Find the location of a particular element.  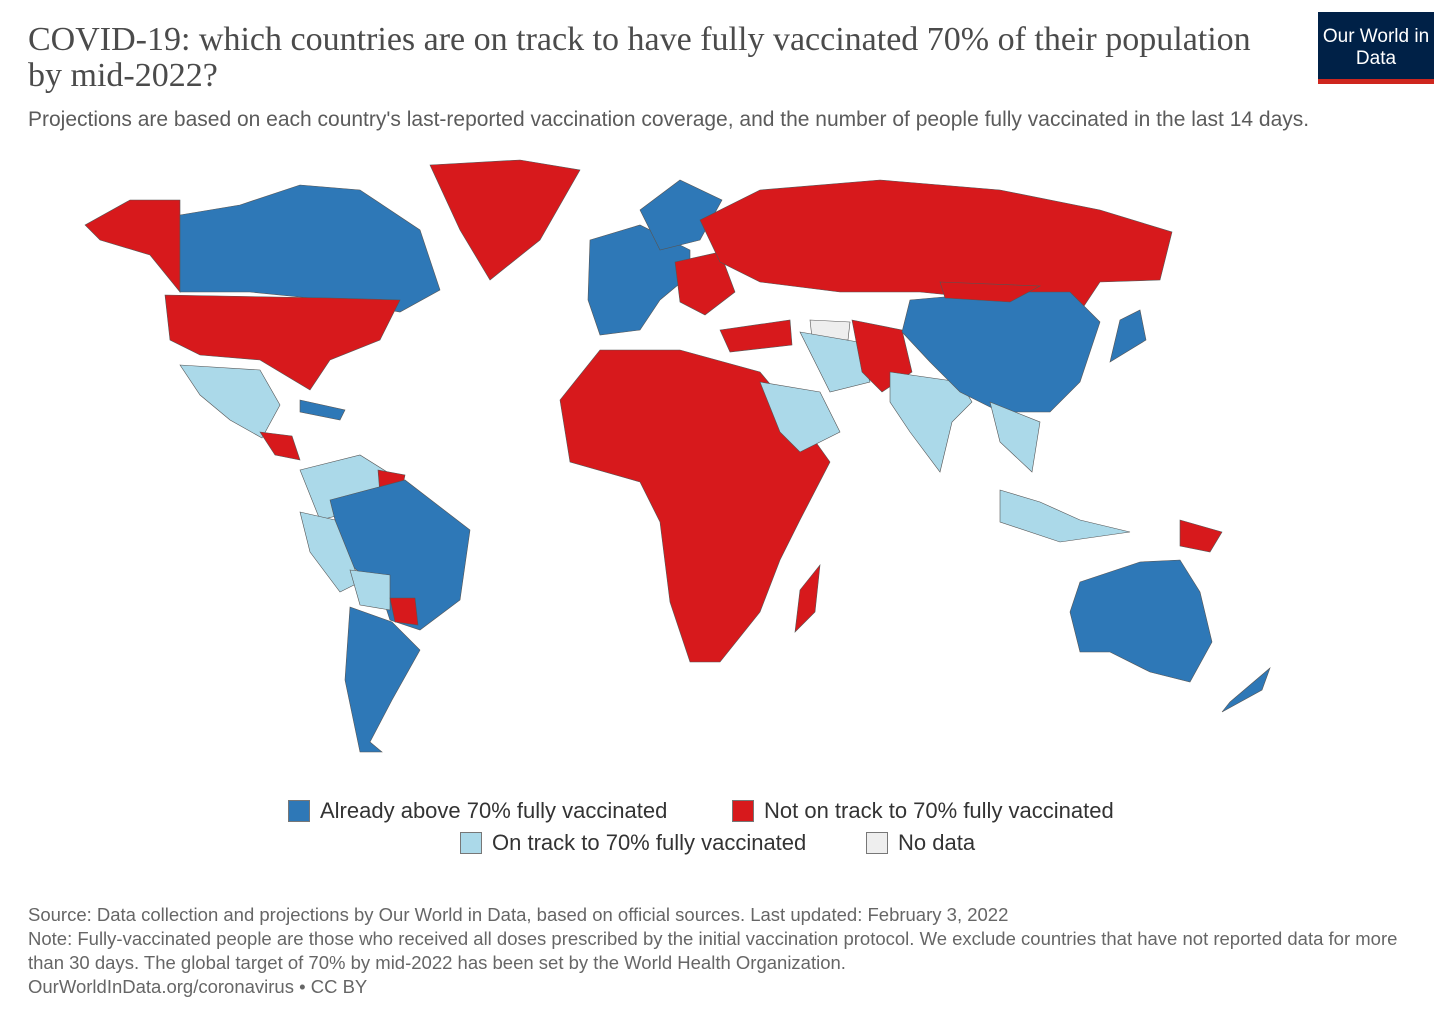

legend-label: No data is located at coordinates (937, 842).